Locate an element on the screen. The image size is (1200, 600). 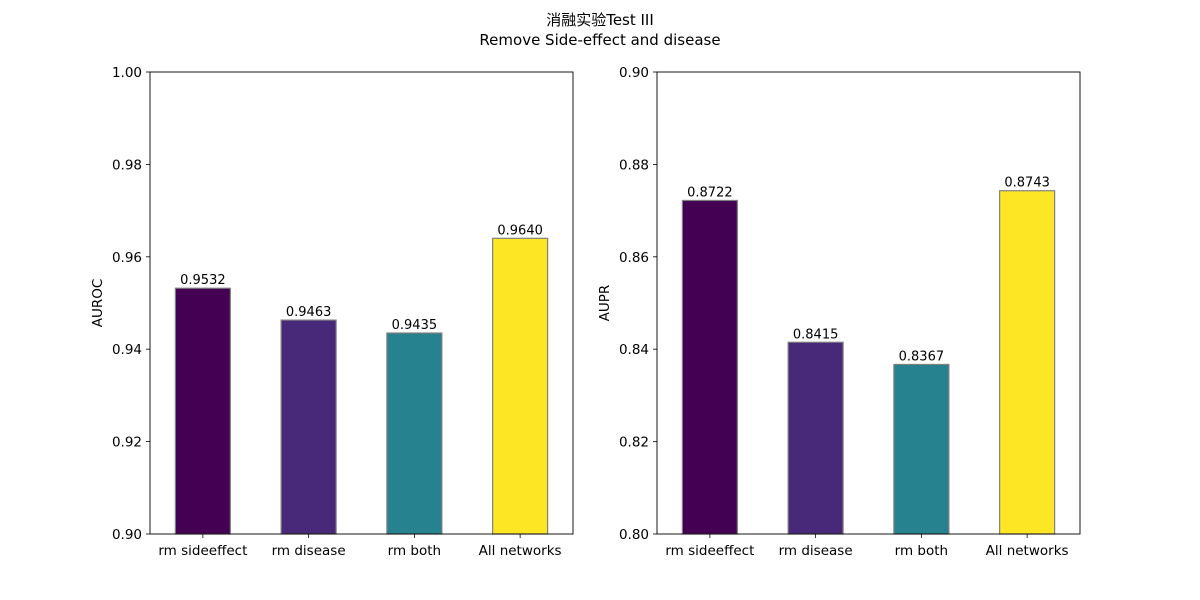
aupr-bar-rm-both is located at coordinates (921, 449).